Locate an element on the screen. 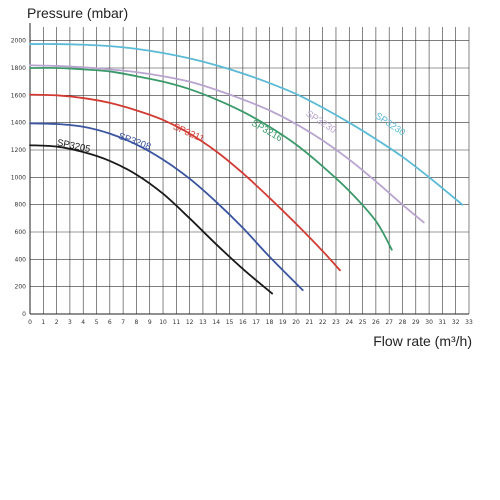 This screenshot has height=500, width=500. x-tick-label: 18 is located at coordinates (270, 322).